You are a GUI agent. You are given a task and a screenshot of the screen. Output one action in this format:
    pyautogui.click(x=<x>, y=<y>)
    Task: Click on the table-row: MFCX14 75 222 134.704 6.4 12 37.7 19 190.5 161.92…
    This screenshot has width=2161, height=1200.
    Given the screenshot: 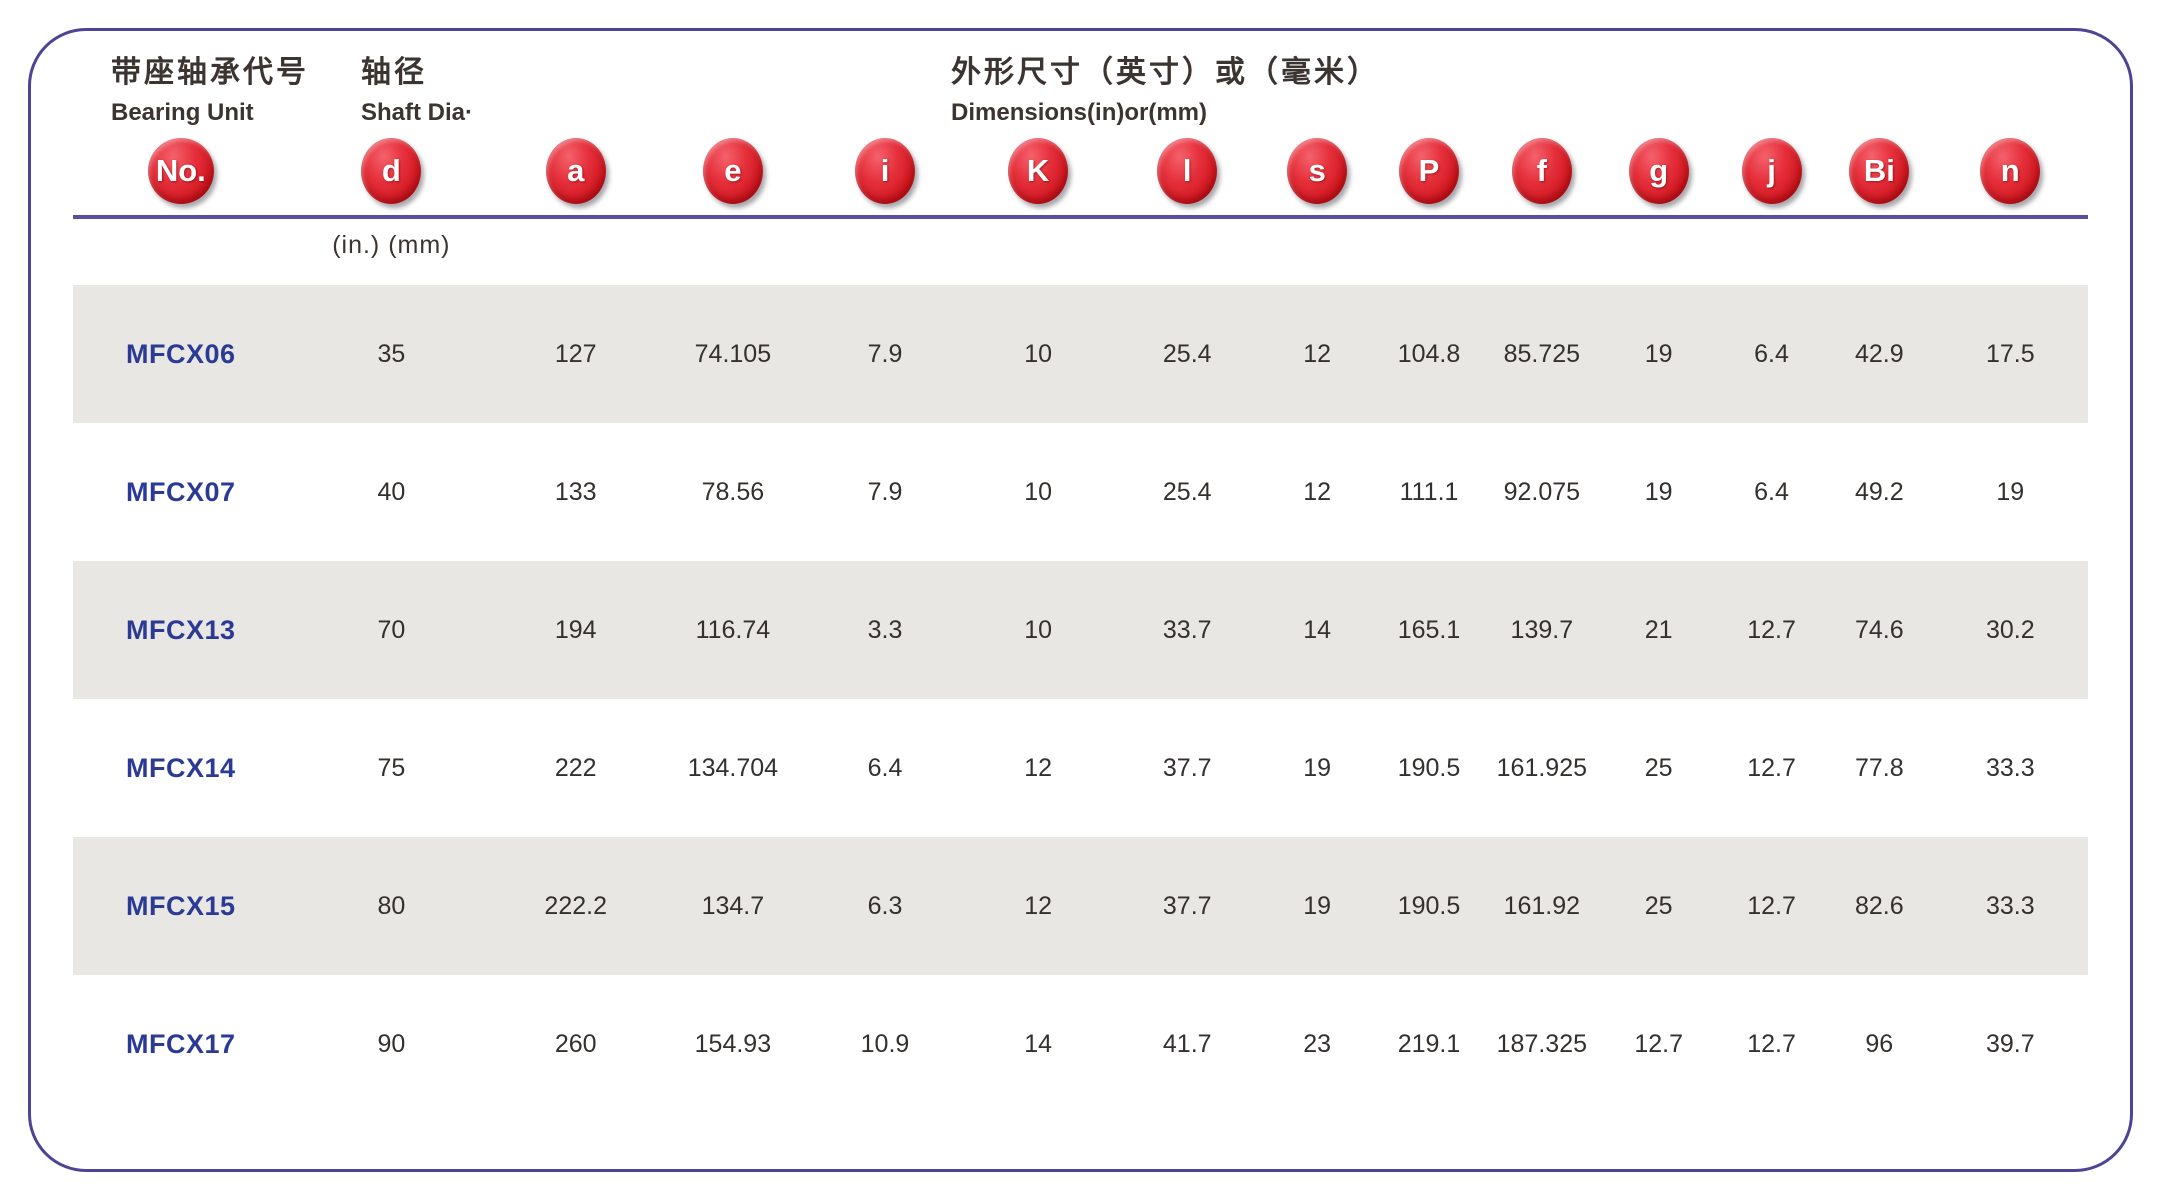 What is the action you would take?
    pyautogui.click(x=1080, y=768)
    